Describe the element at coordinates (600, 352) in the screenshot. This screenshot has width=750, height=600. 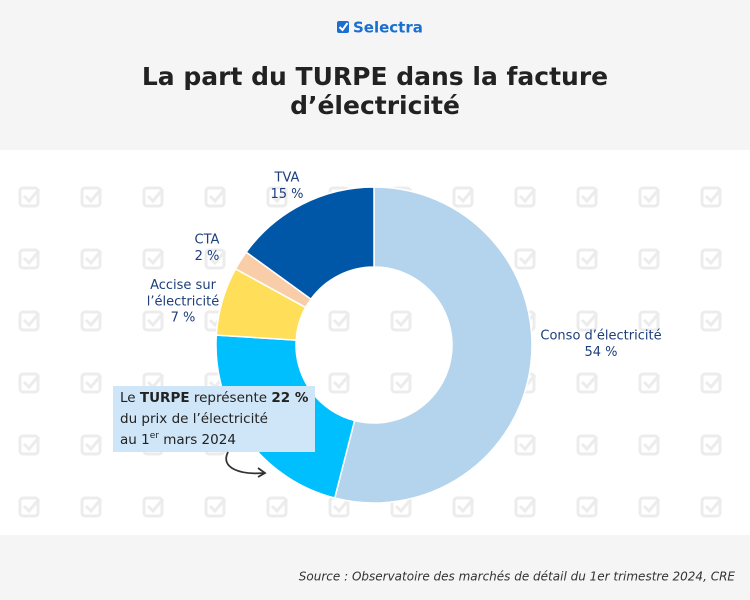
I see `value-label: 54 %` at that location.